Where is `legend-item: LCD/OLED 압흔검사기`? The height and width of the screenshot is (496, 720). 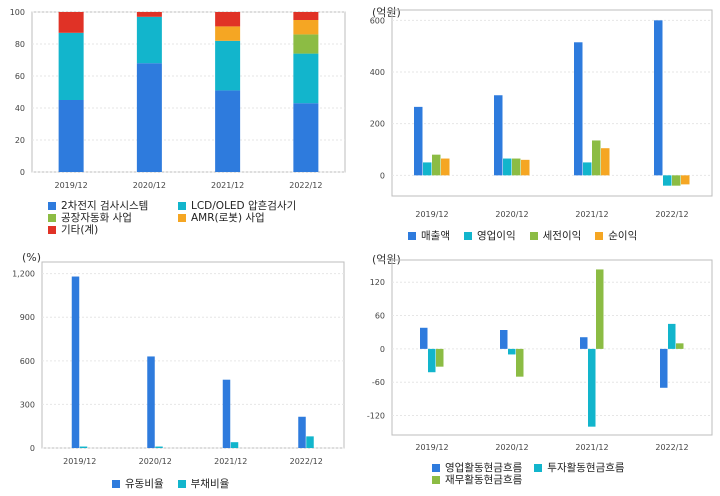
legend-item: LCD/OLED 압흔검사기 is located at coordinates (237, 206).